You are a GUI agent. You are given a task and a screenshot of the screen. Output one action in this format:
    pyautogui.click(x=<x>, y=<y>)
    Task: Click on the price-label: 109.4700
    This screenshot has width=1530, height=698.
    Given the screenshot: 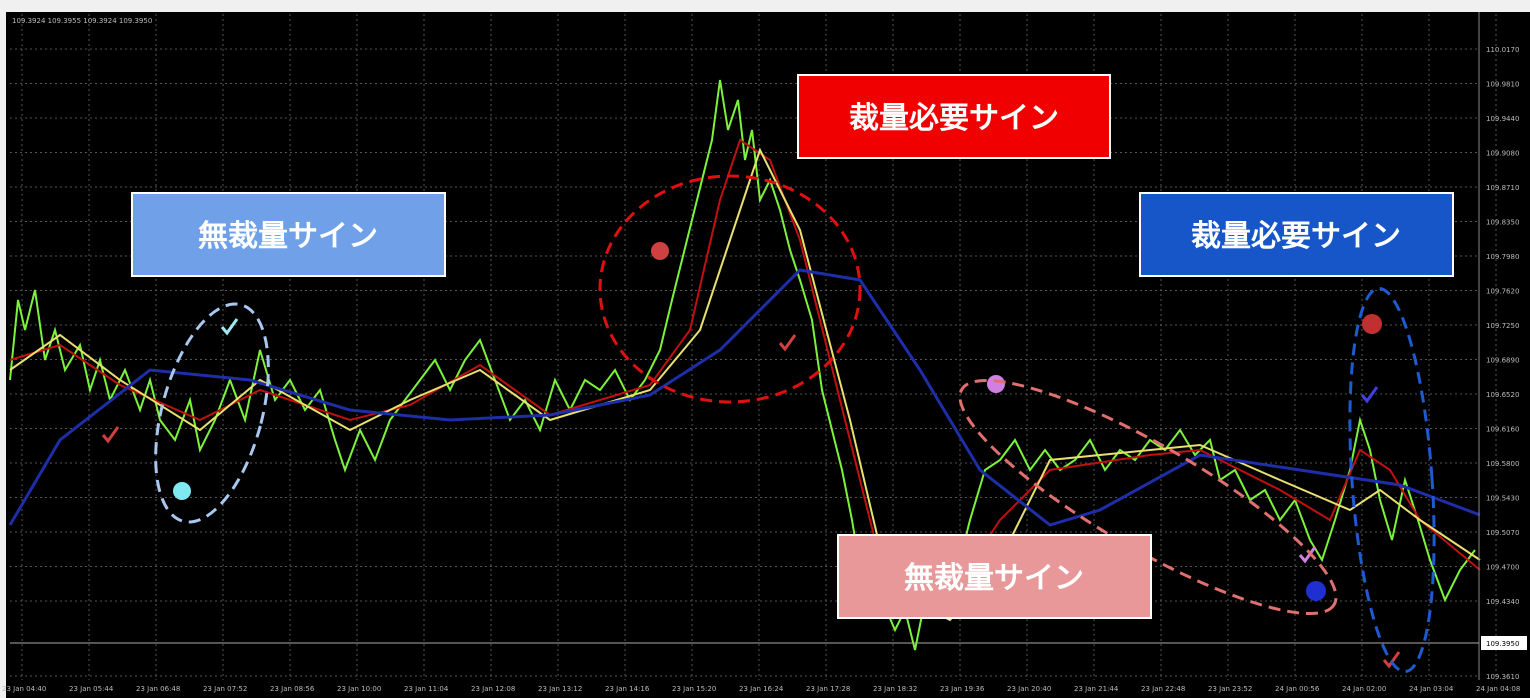 What is the action you would take?
    pyautogui.click(x=1502, y=568)
    